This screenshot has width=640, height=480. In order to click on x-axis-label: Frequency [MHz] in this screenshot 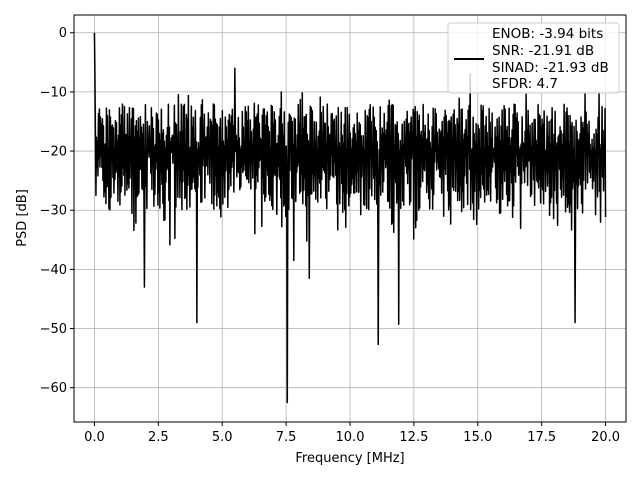, I will do `click(349, 458)`.